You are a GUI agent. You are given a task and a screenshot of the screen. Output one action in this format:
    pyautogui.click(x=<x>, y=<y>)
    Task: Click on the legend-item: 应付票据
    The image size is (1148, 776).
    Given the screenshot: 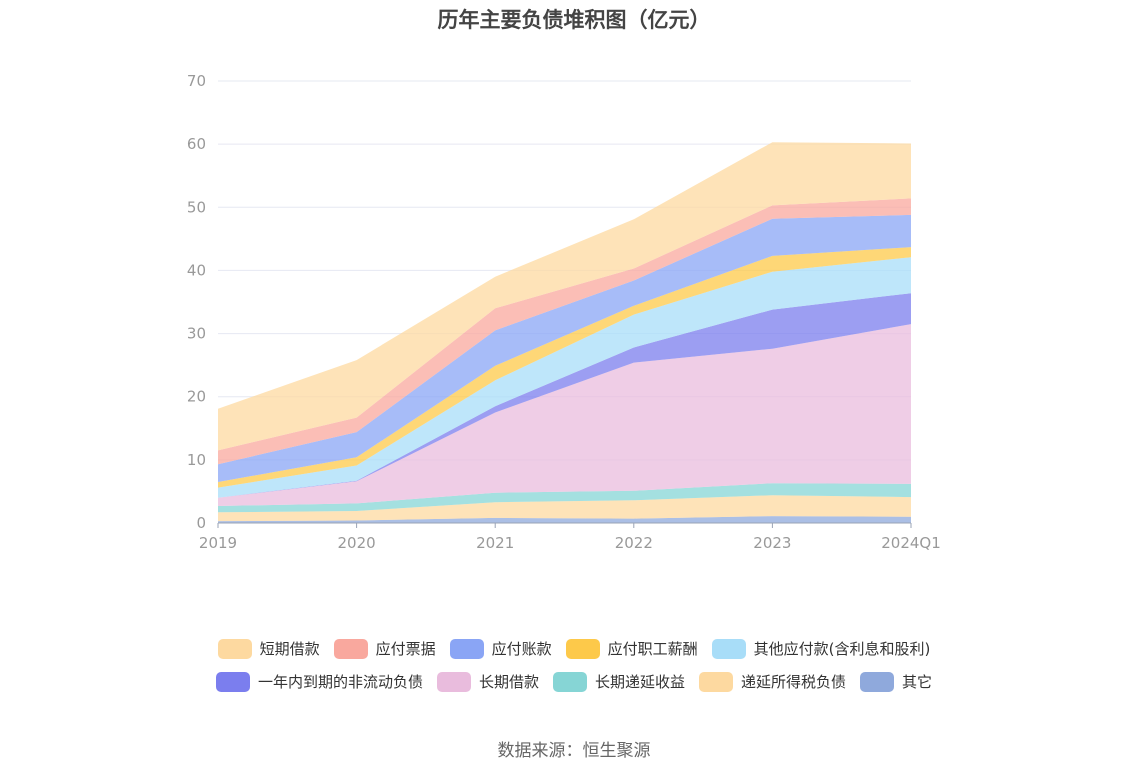 What is the action you would take?
    pyautogui.click(x=384, y=648)
    